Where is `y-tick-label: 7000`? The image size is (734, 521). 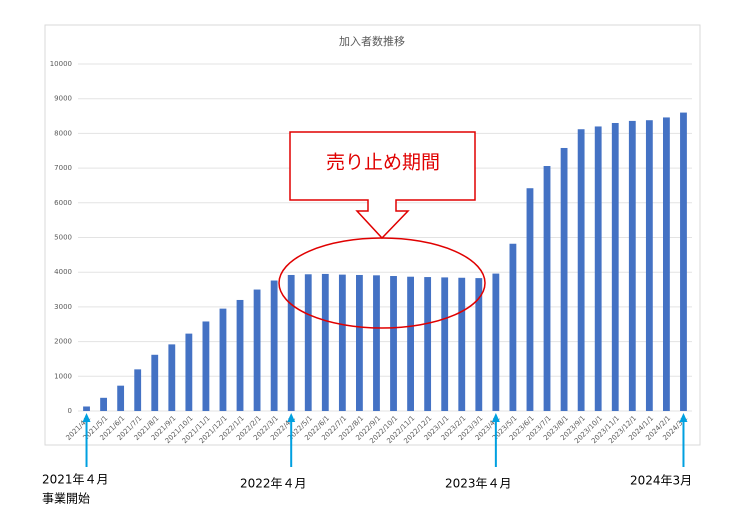 y-tick-label: 7000 is located at coordinates (63, 168).